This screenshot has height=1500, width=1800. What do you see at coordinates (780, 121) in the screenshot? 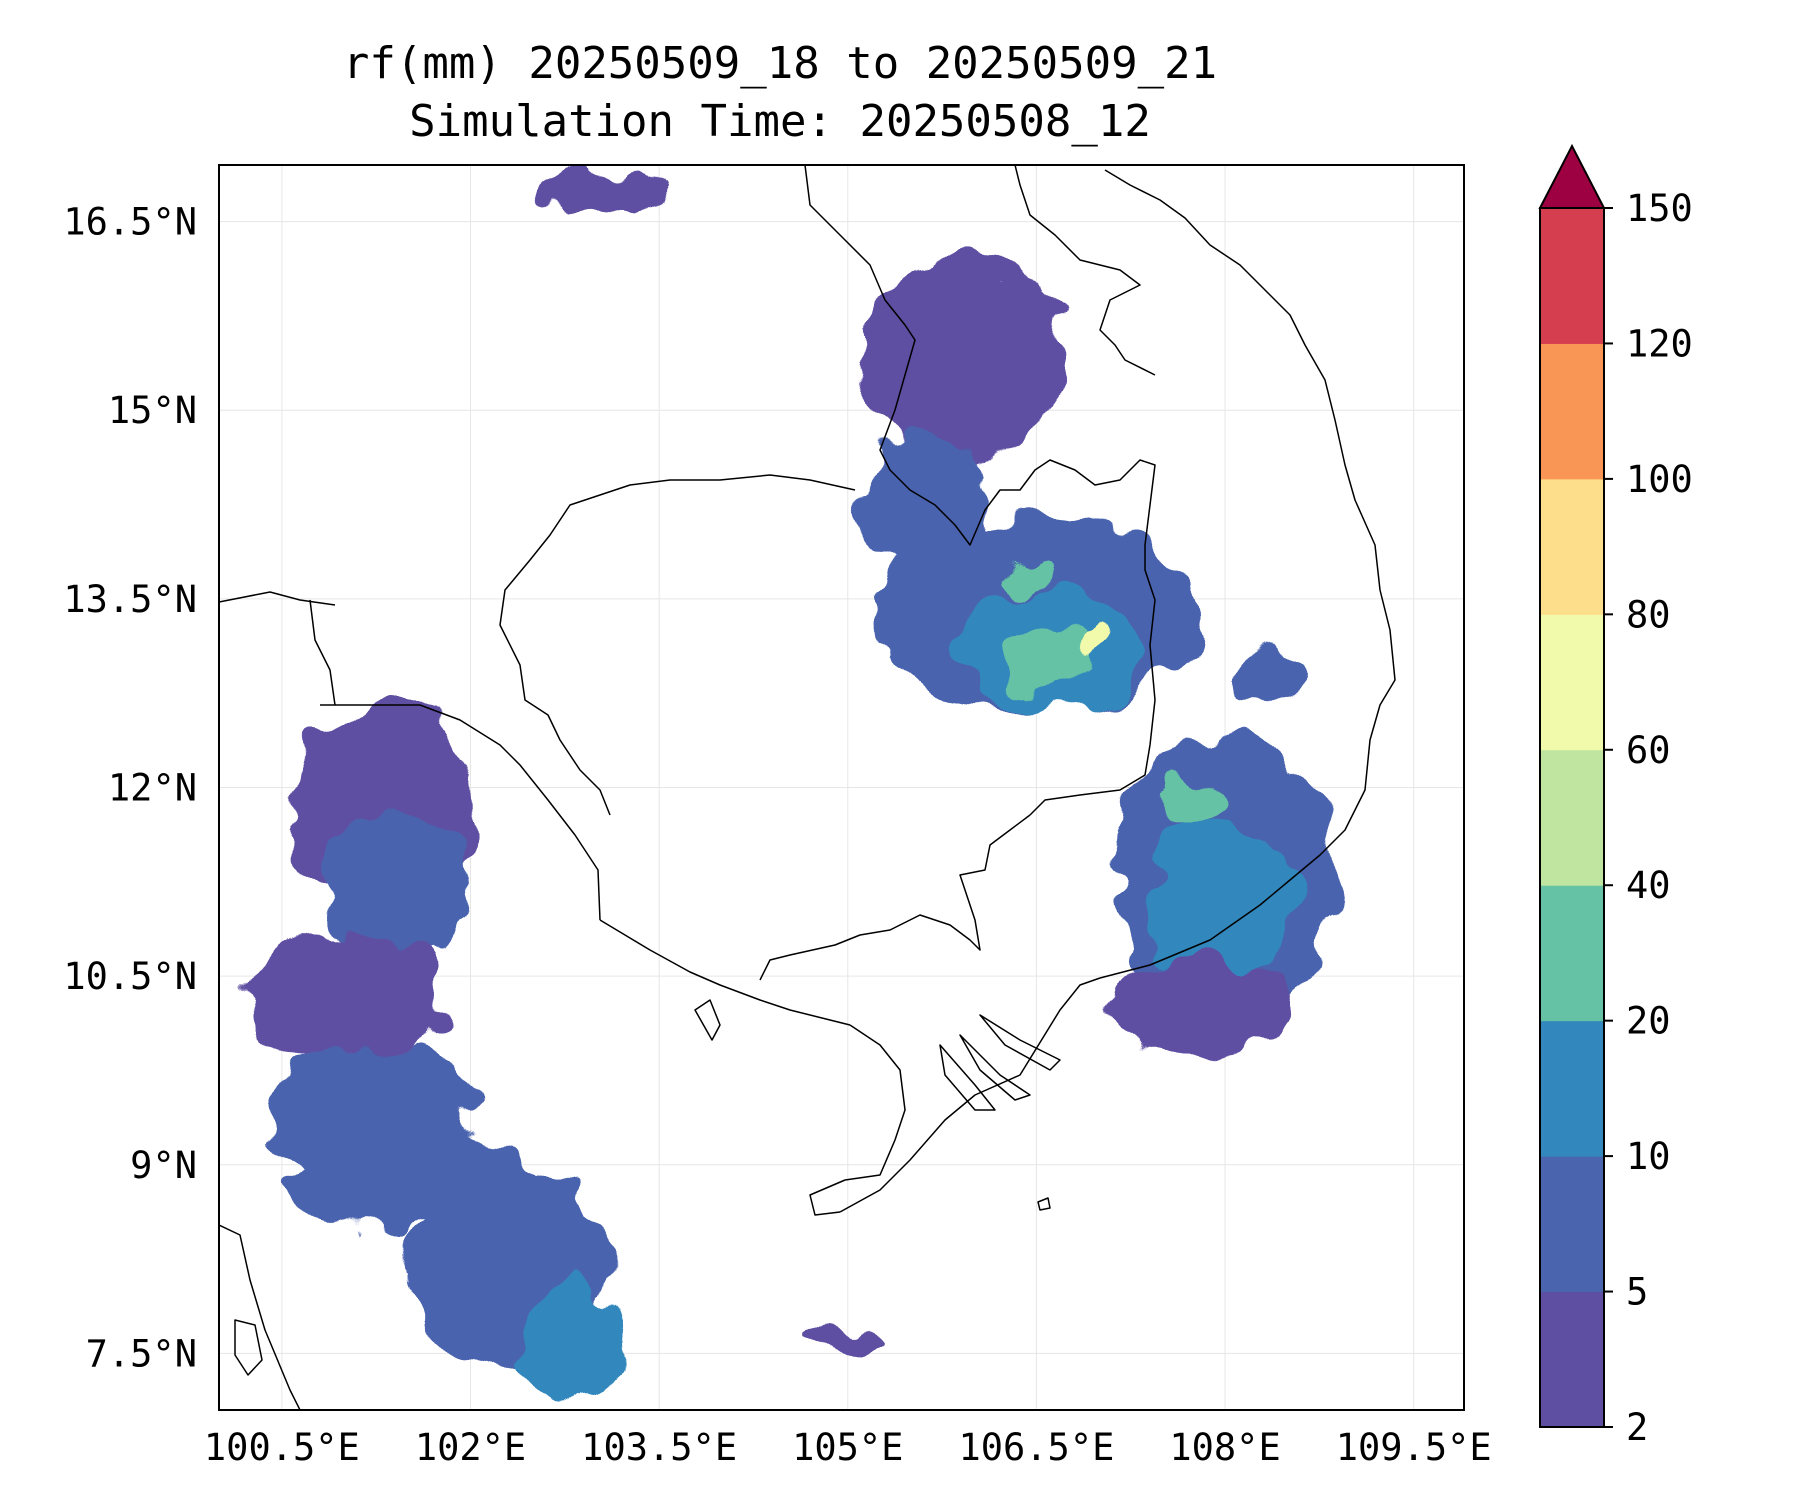
I see `title-line-2: Simulation Time: 20250508_12` at bounding box center [780, 121].